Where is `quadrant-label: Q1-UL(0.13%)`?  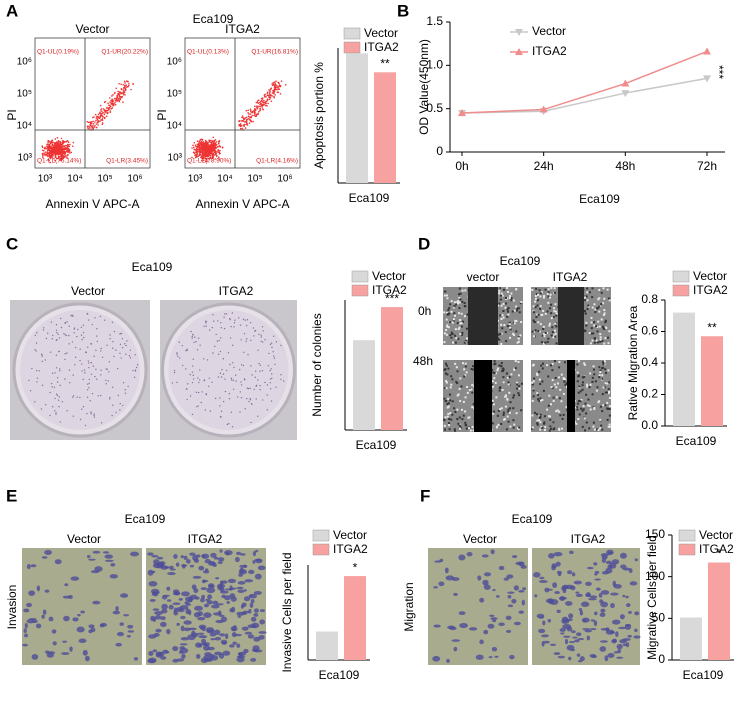 quadrant-label: Q1-UL(0.13%) is located at coordinates (208, 52).